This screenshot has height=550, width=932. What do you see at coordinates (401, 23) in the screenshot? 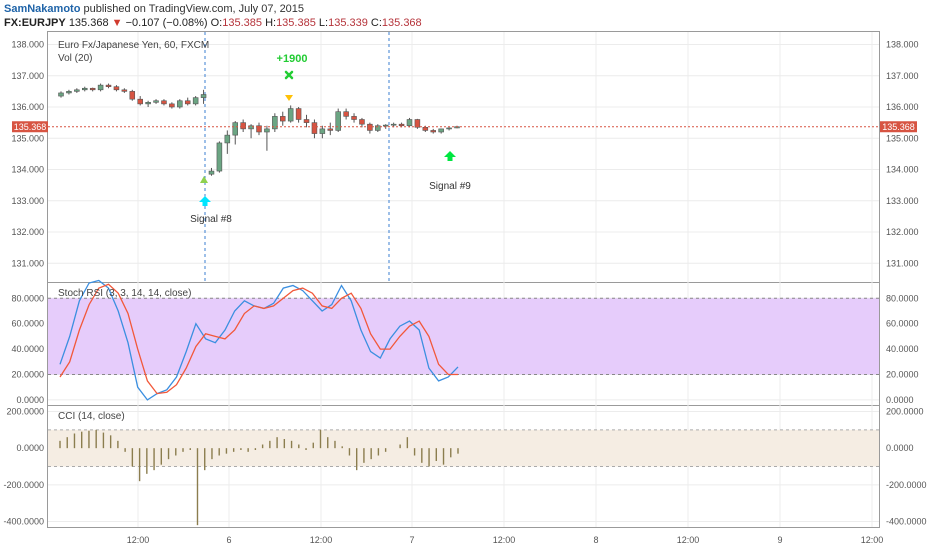
I see `close-value: 135.368` at bounding box center [401, 23].